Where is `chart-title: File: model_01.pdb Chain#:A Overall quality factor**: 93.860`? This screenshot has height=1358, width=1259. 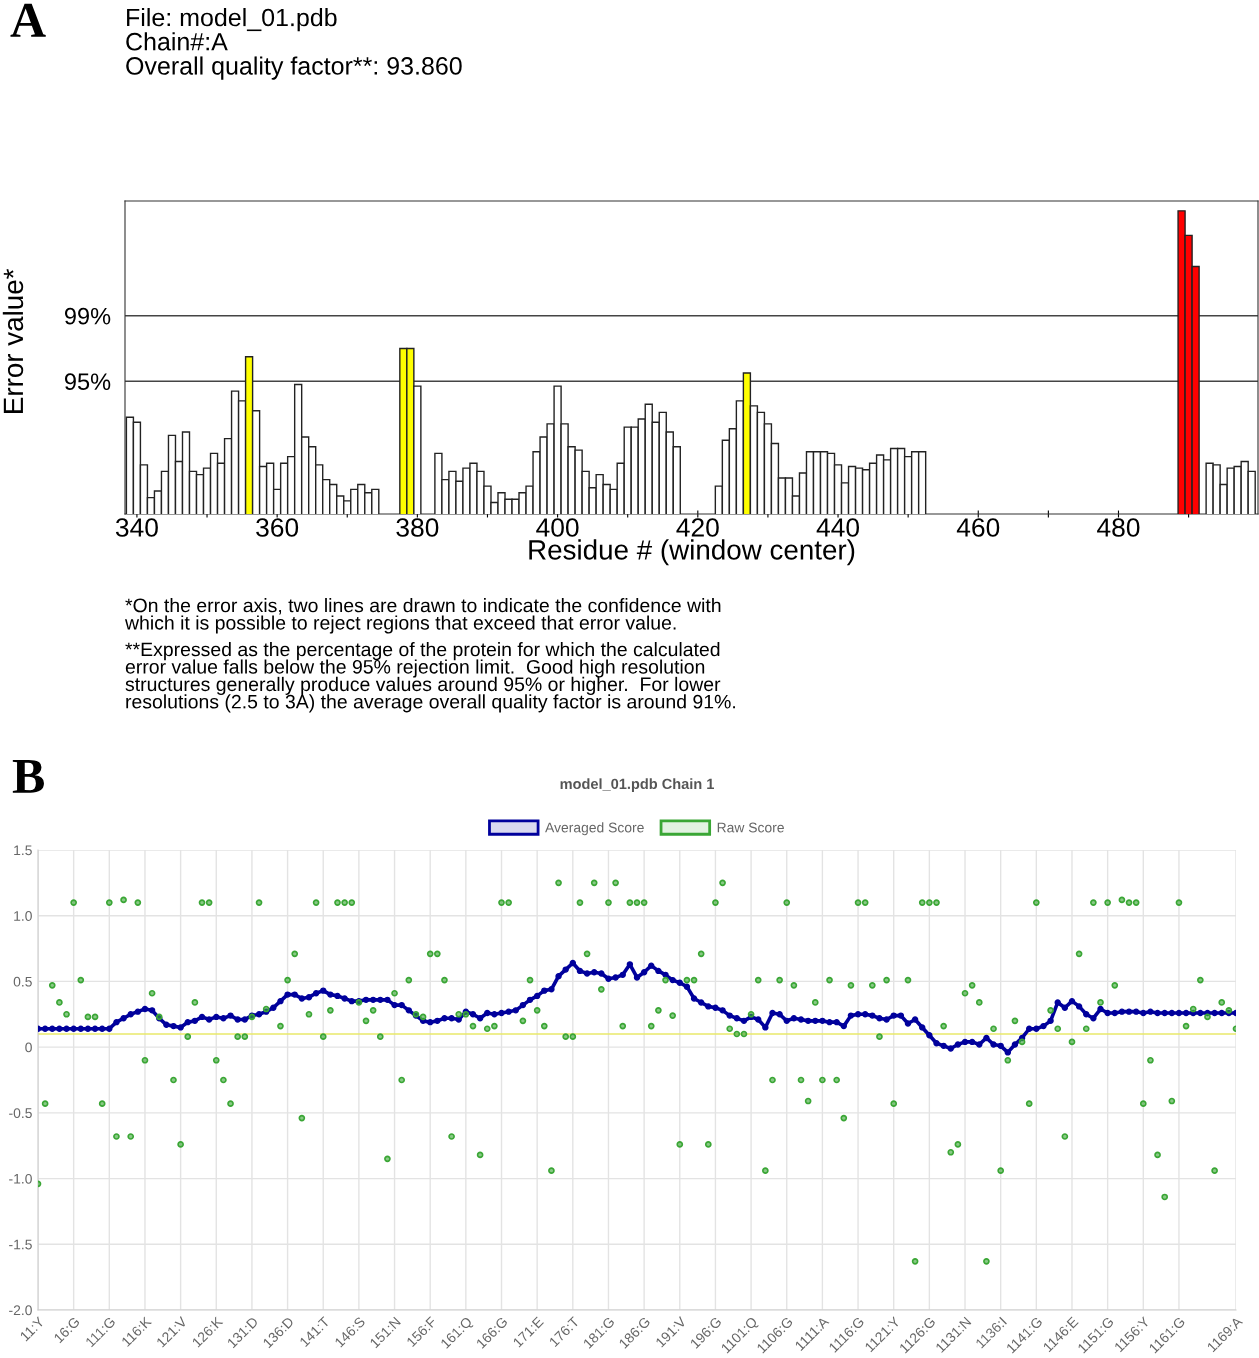
chart-title: File: model_01.pdb Chain#:A Overall quality factor**: 93.860 is located at coordinates (294, 44).